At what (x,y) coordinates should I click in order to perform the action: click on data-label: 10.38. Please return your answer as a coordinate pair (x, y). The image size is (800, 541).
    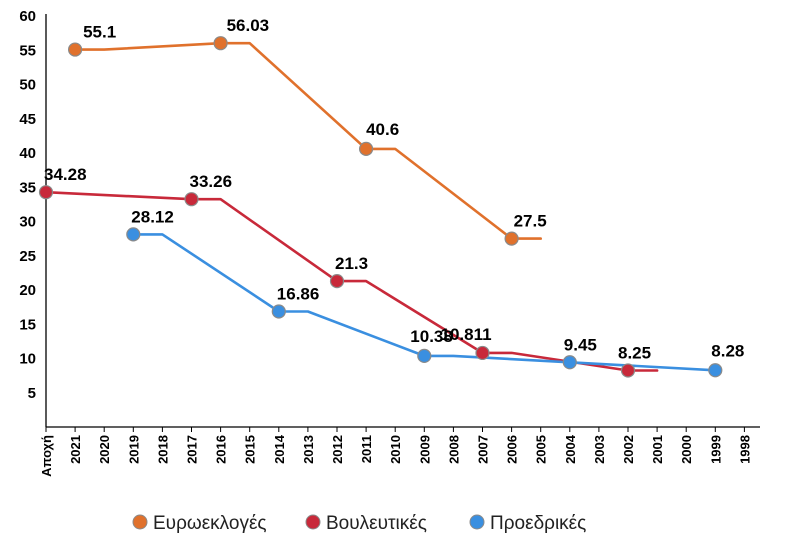
    Looking at the image, I should click on (431, 336).